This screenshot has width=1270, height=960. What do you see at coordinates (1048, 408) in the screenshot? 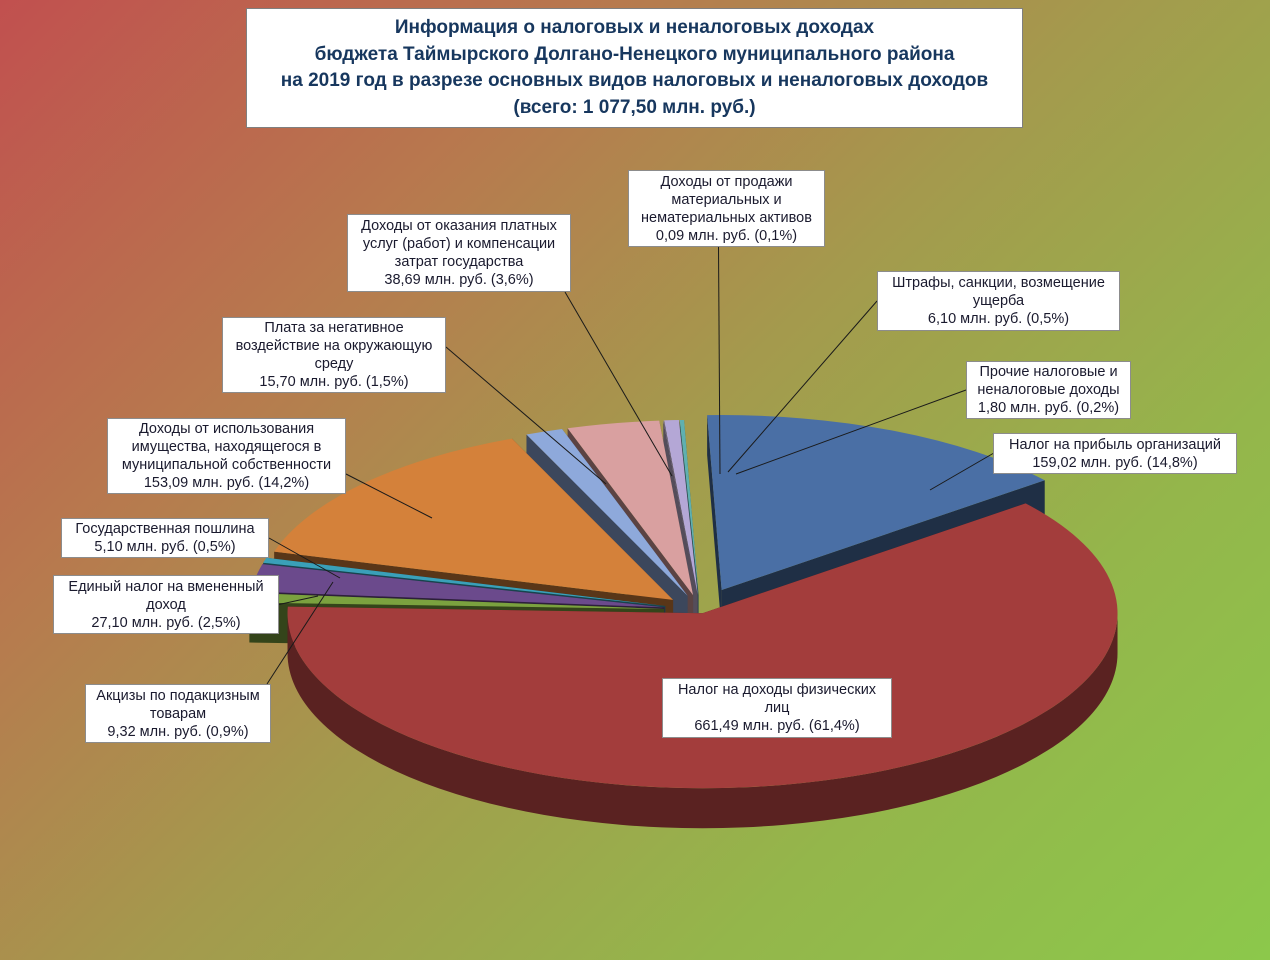
I see `data-label-other-line: 1,80 млн. руб. (0,2%)` at bounding box center [1048, 408].